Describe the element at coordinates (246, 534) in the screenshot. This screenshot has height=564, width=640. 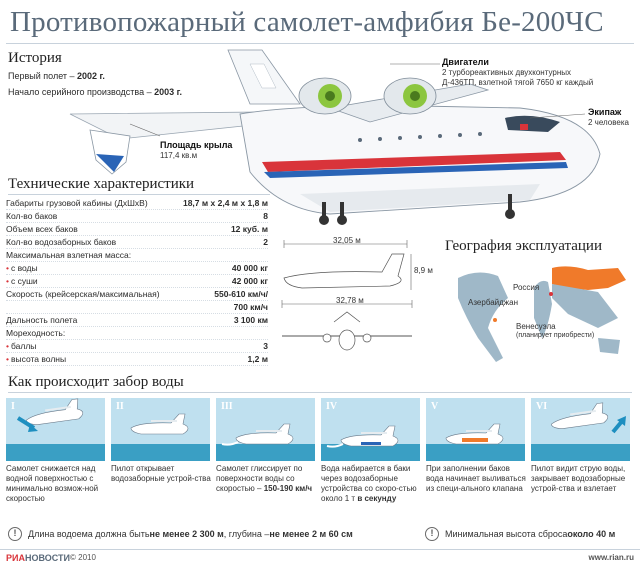
I see `note1-c: , глубина –` at that location.